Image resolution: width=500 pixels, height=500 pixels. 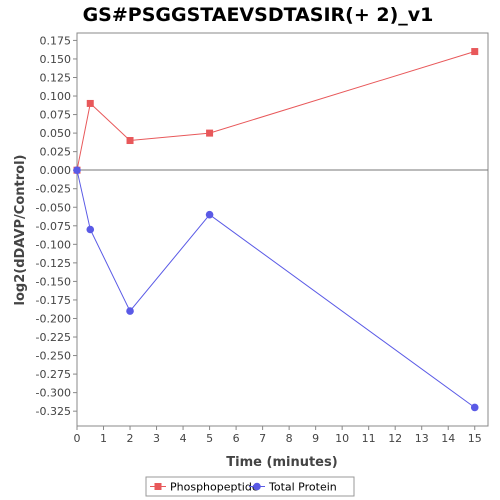 I want to click on x-tick-label: 8, so click(x=289, y=438).